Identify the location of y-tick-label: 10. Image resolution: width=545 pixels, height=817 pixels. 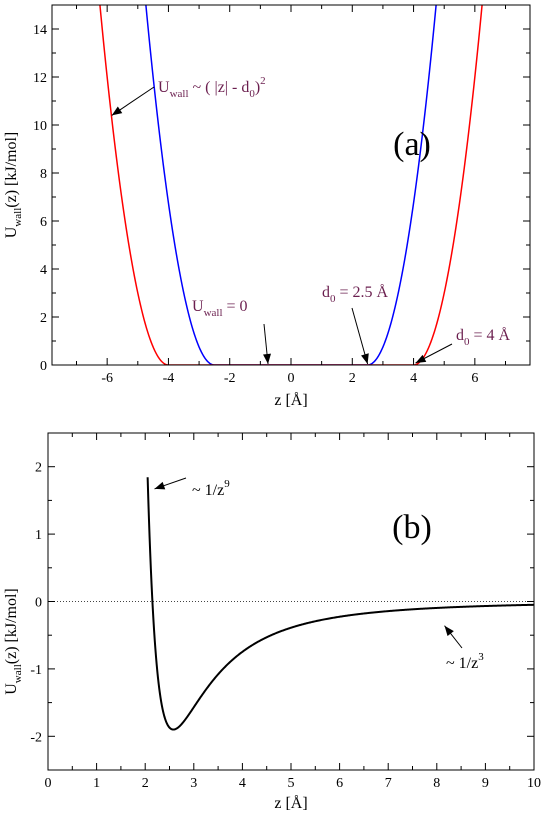
(40, 126).